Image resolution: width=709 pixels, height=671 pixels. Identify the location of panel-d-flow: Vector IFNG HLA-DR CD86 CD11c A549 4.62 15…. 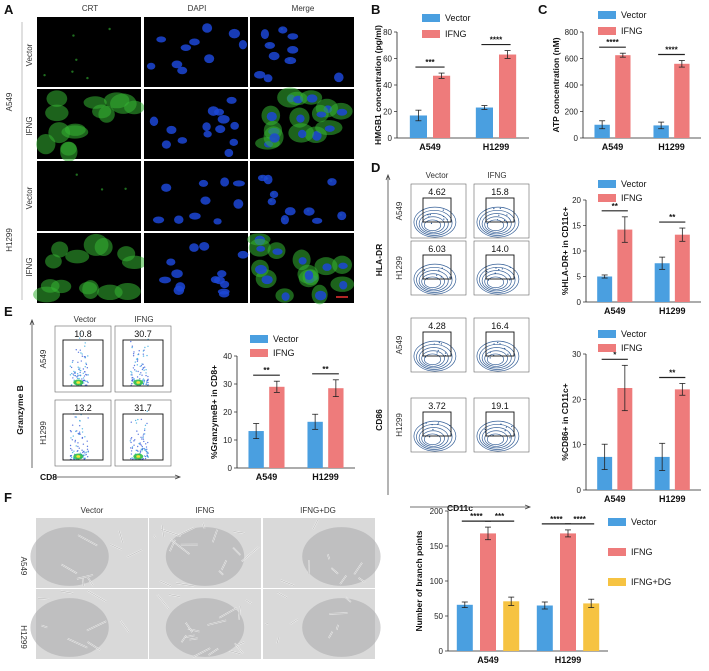
(453, 342).